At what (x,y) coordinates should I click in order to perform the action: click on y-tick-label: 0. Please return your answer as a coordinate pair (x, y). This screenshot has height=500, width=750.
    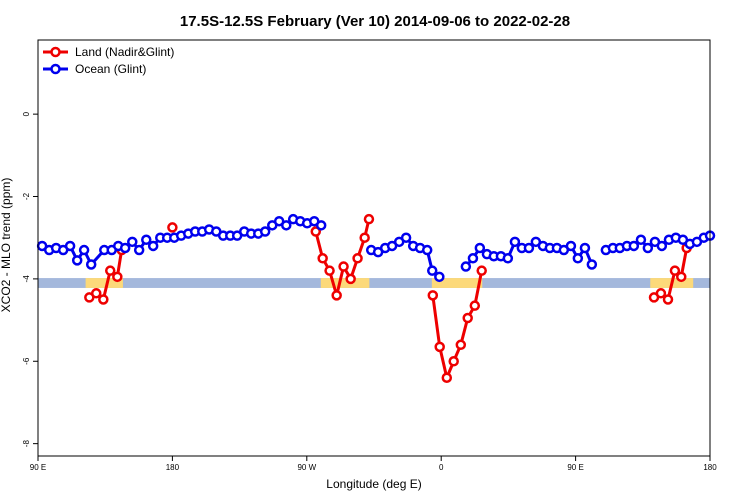
    Looking at the image, I should click on (26, 113).